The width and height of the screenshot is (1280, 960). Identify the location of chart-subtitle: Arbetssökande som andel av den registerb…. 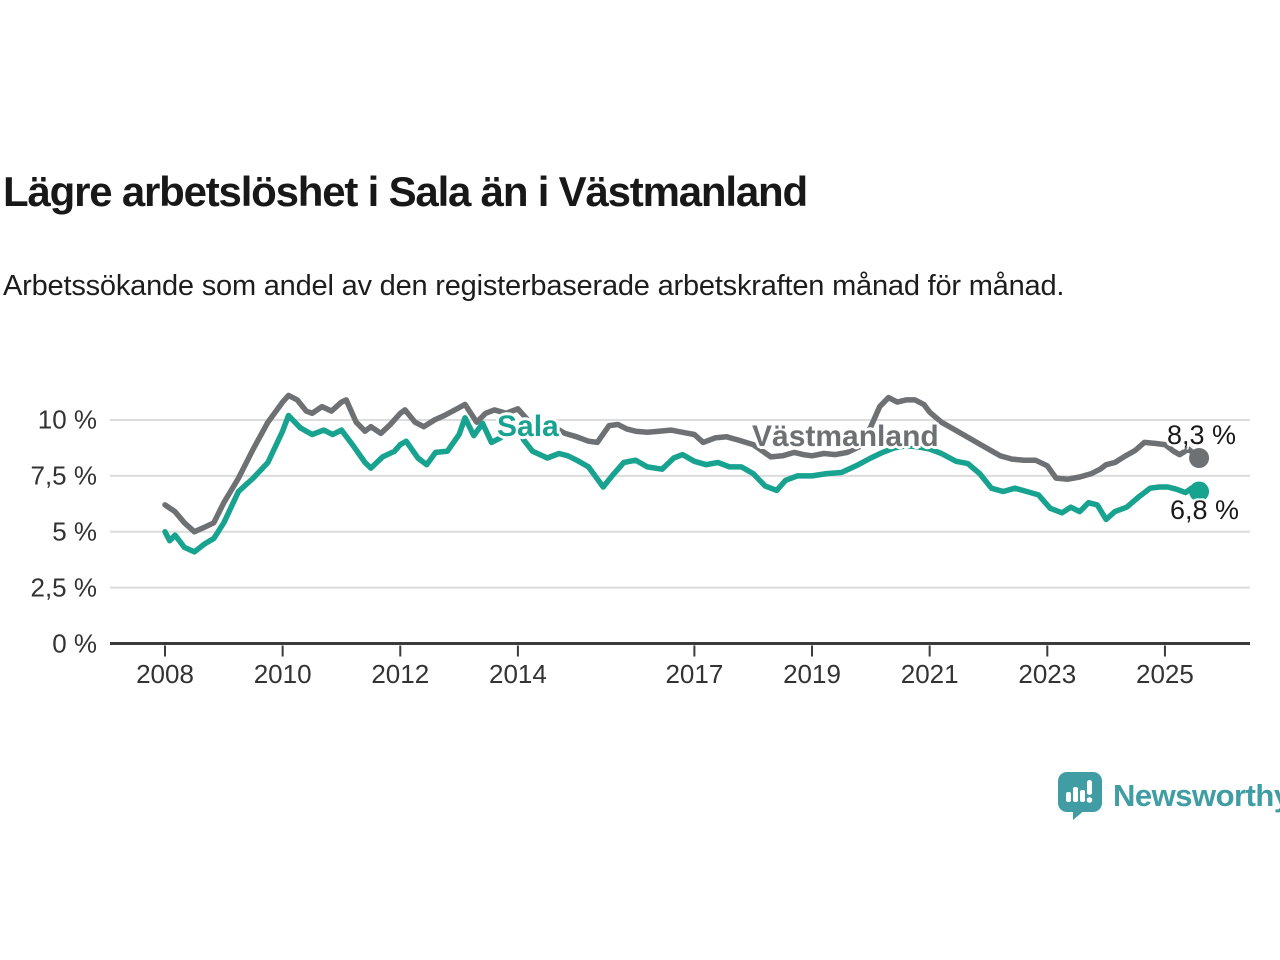
(534, 286).